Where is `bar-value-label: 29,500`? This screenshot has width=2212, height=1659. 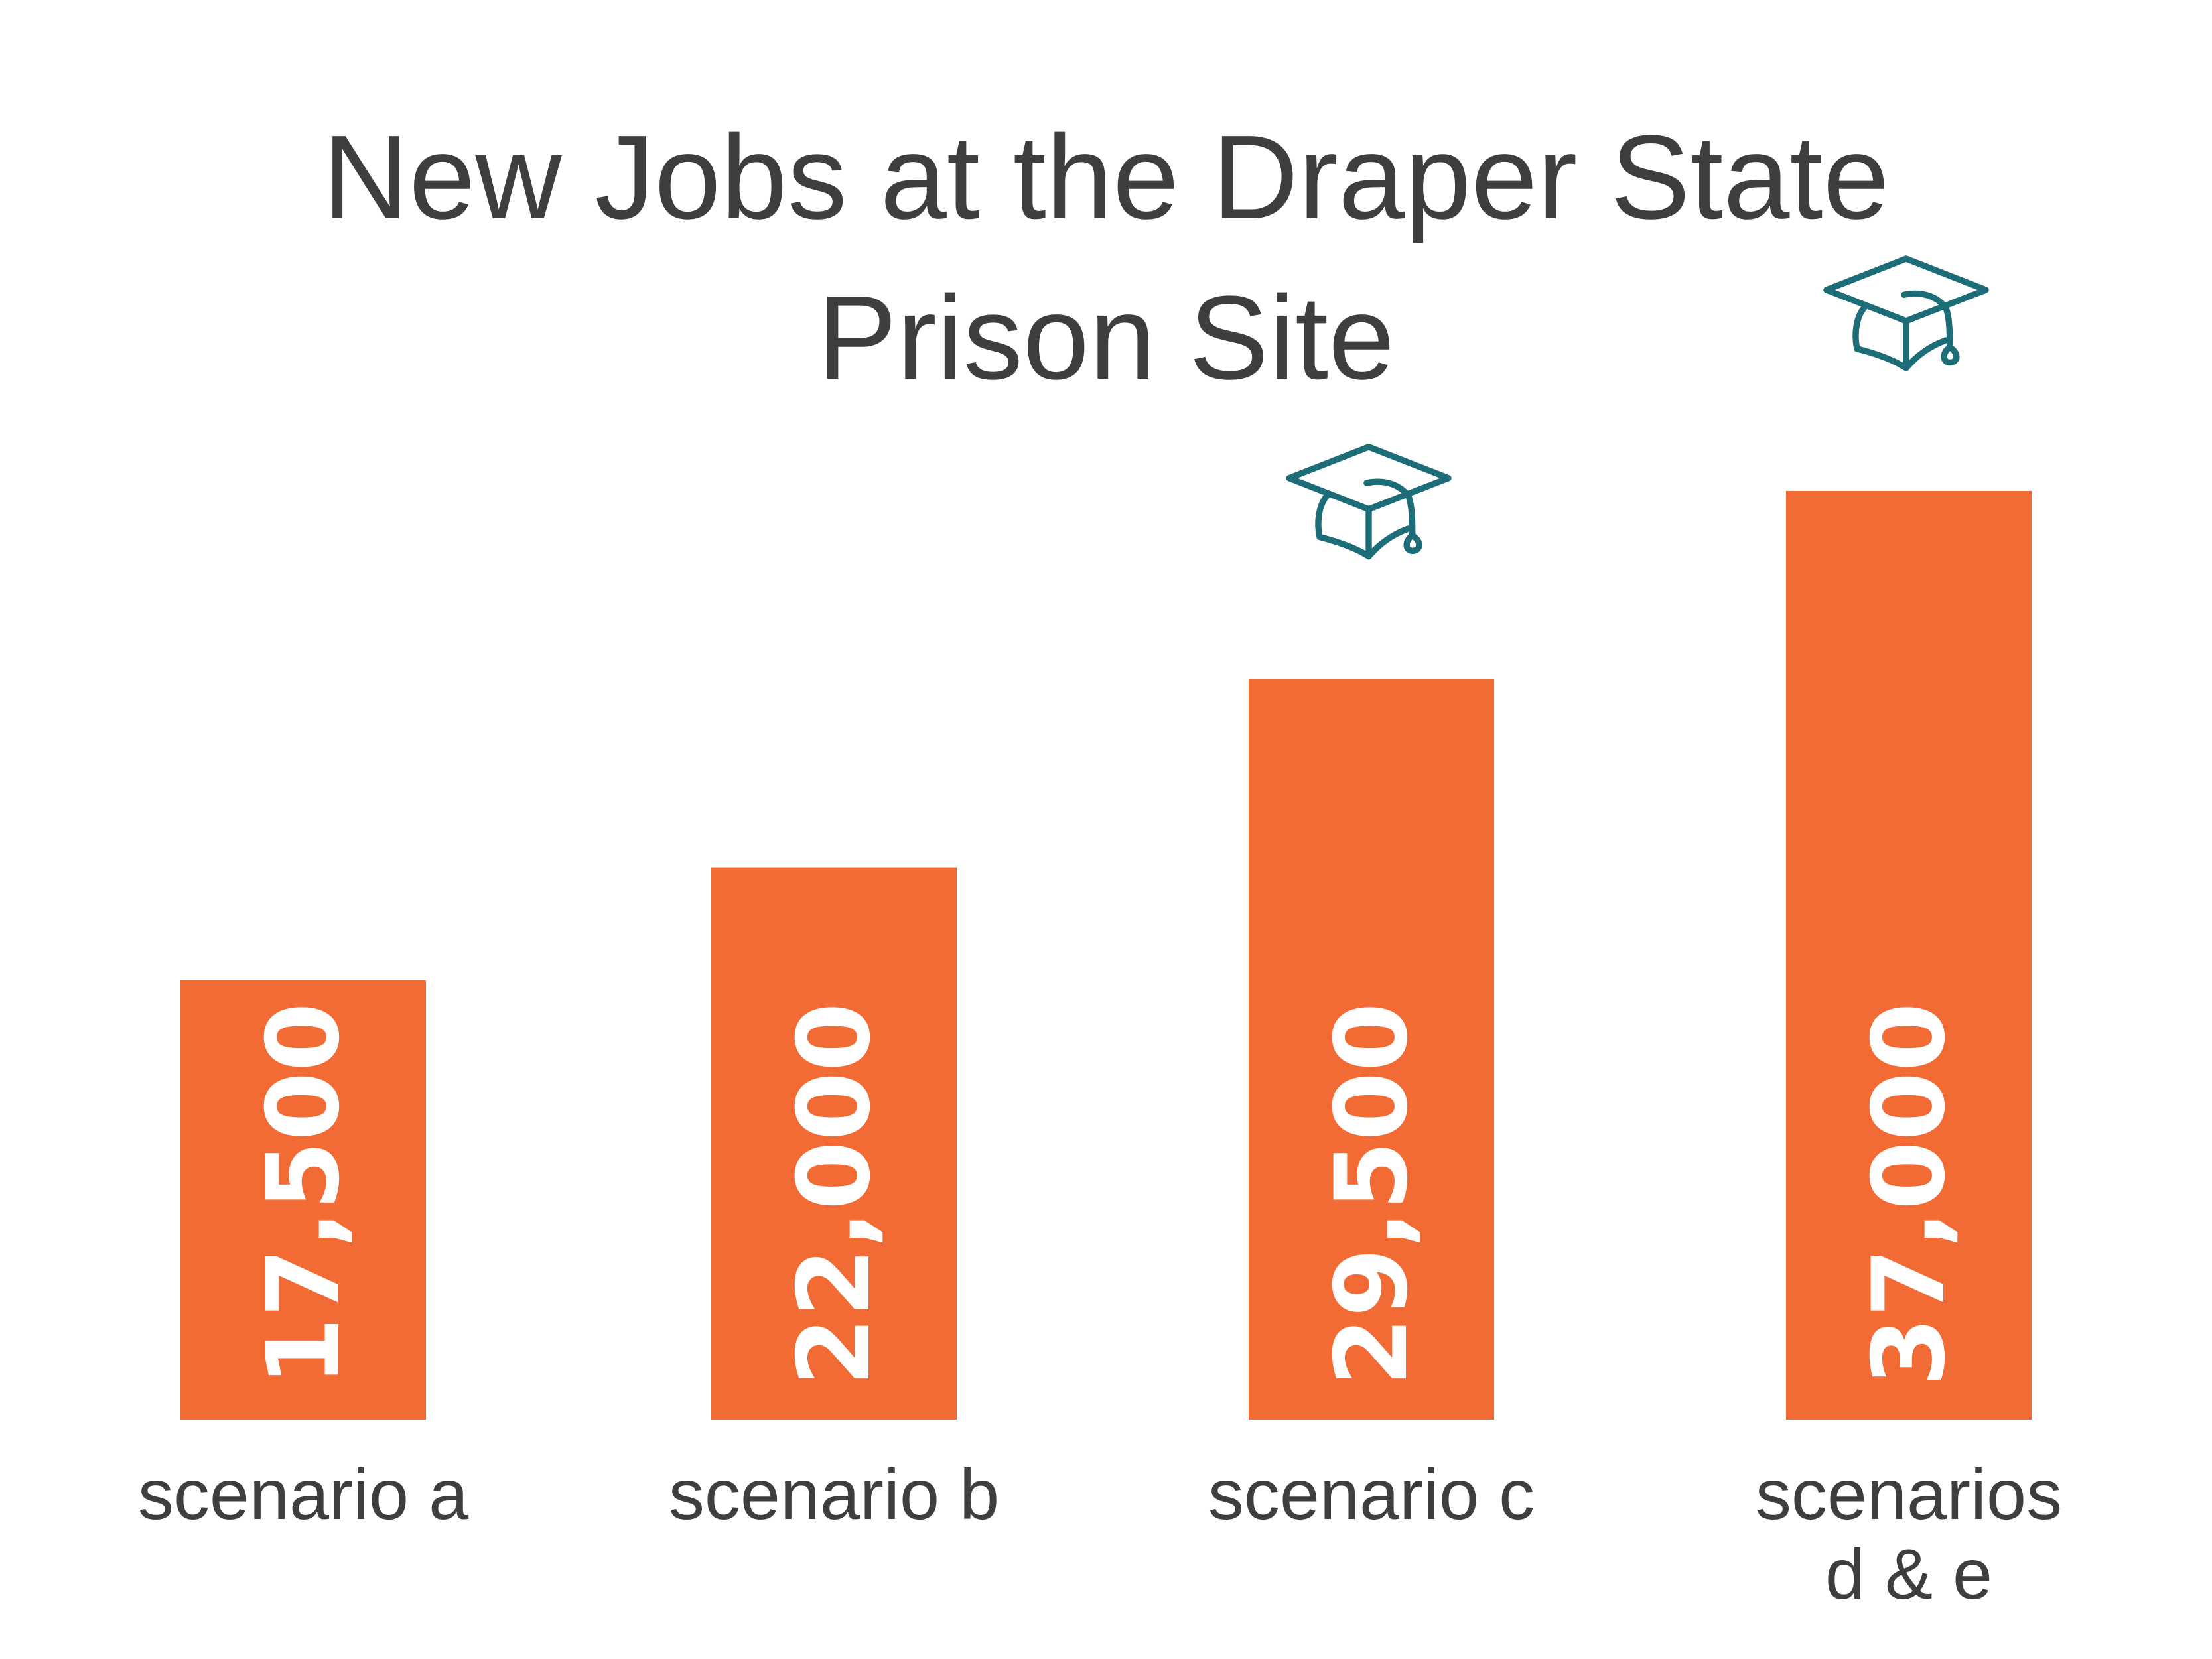
bar-value-label: 29,500 is located at coordinates (1372, 1194).